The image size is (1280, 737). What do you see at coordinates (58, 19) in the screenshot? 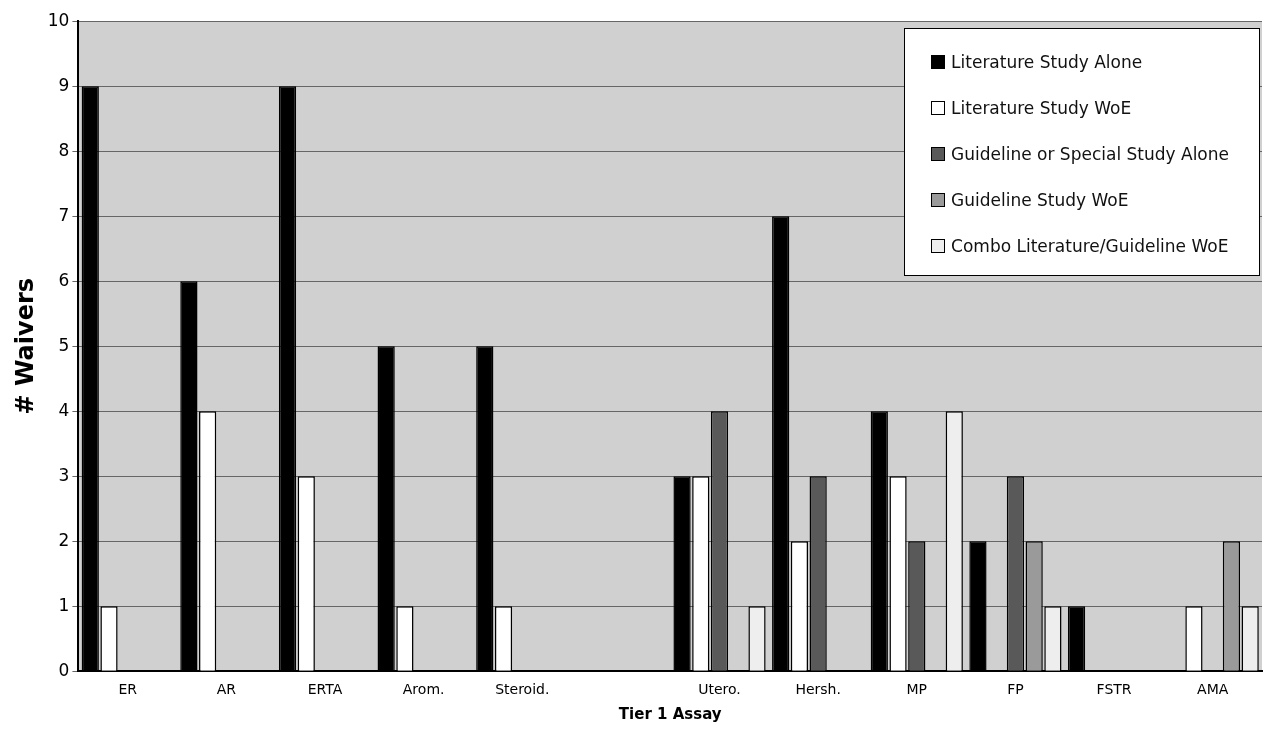
I see `y-tick-label: 10` at bounding box center [58, 19].